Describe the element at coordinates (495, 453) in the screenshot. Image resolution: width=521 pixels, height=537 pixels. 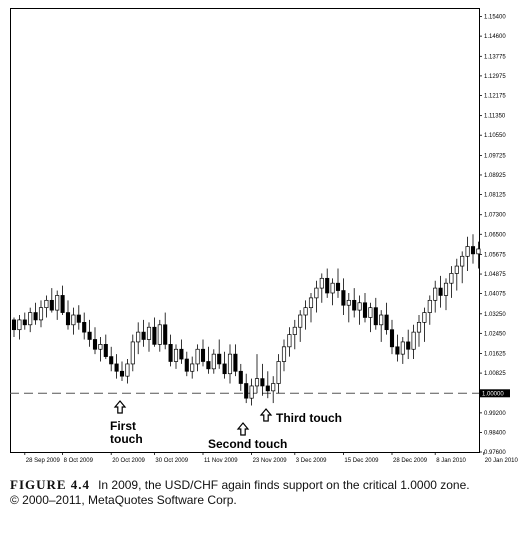
I see `y-tick-label: 0.97600` at that location.